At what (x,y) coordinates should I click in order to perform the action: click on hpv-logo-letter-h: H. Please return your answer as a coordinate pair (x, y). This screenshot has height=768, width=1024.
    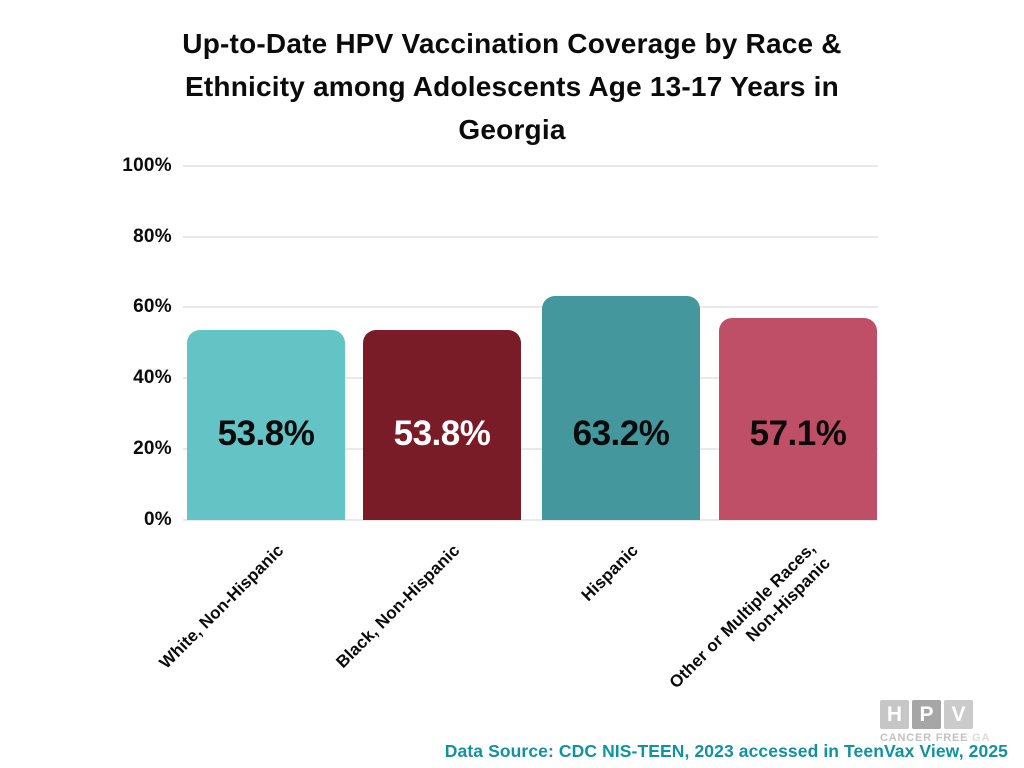
    Looking at the image, I should click on (894, 714).